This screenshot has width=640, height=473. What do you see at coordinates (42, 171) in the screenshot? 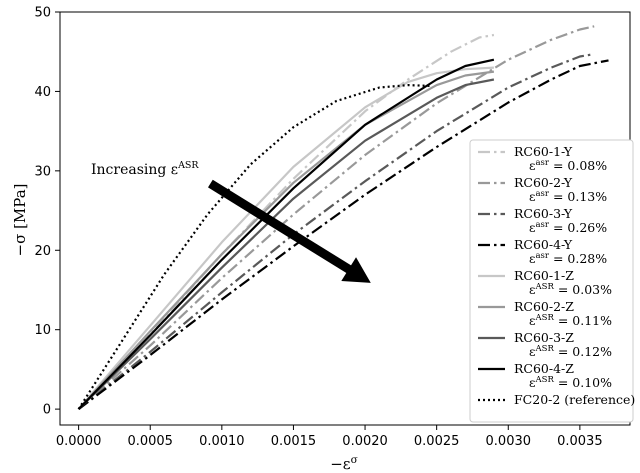
I see `y-tick-label: 30` at bounding box center [42, 171].